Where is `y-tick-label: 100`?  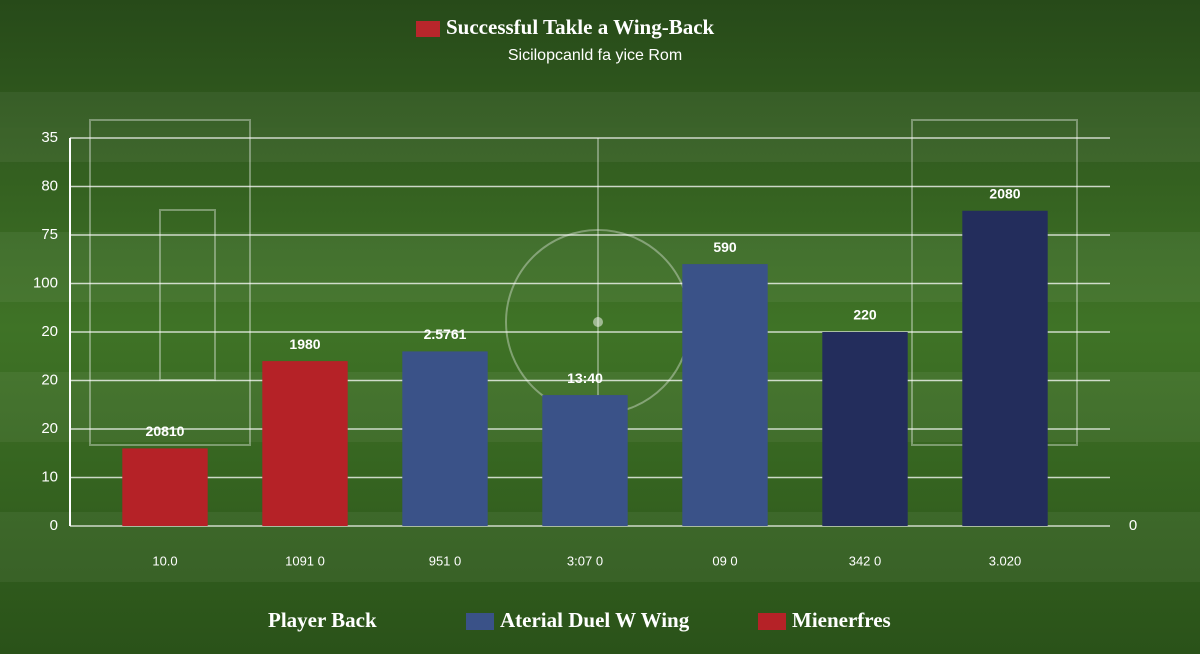 y-tick-label: 100 is located at coordinates (45, 282).